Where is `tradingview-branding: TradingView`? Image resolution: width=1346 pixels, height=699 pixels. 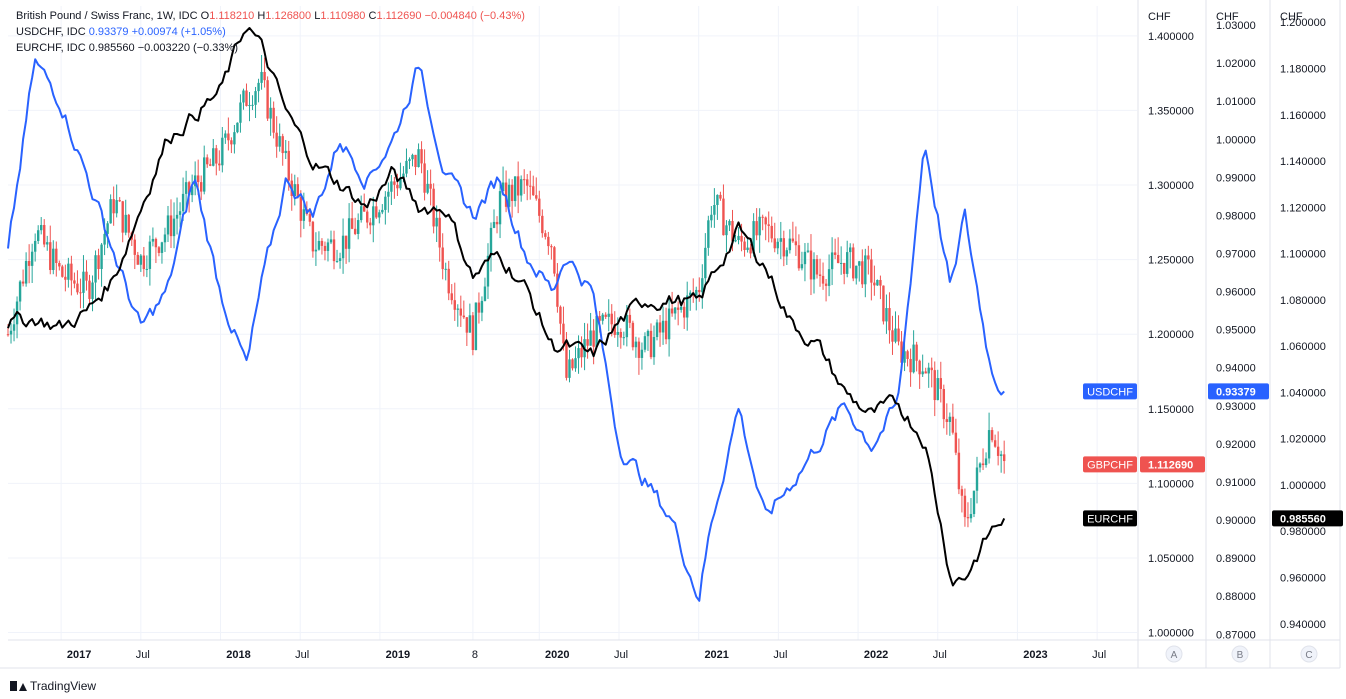 tradingview-branding: TradingView is located at coordinates (53, 686).